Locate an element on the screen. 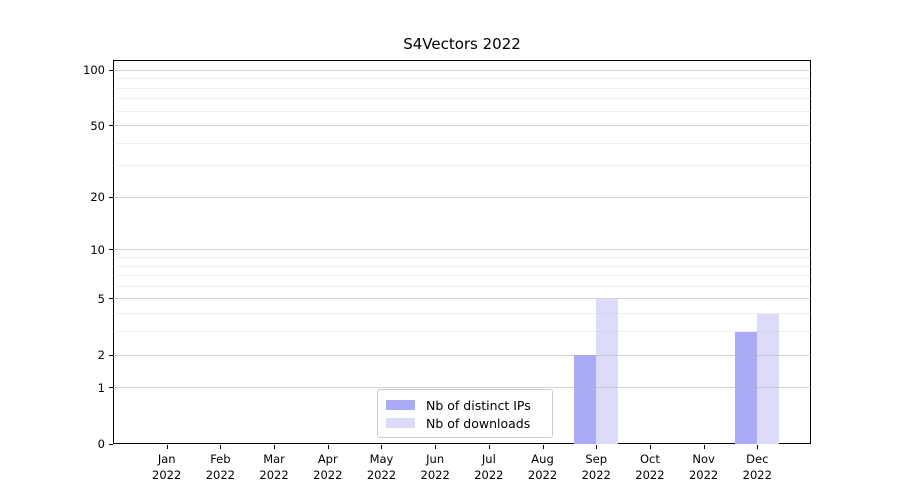 The height and width of the screenshot is (500, 900). x-tick-label-may: May 2022 is located at coordinates (381, 467).